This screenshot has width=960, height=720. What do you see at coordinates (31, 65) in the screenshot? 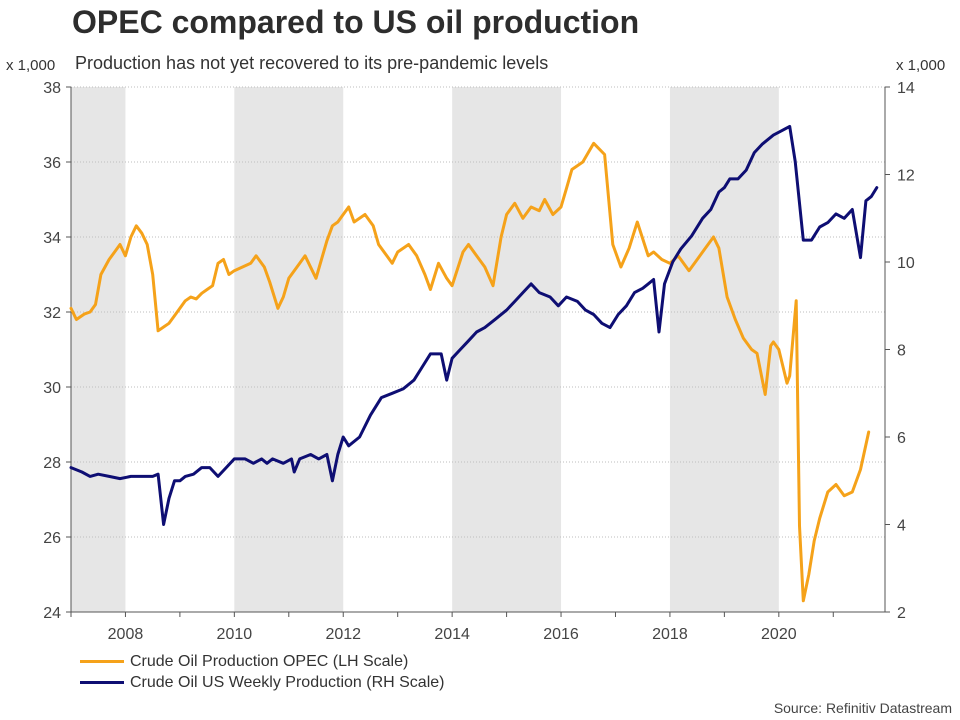
I see `left-axis-unit-label: x 1,000` at bounding box center [31, 65].